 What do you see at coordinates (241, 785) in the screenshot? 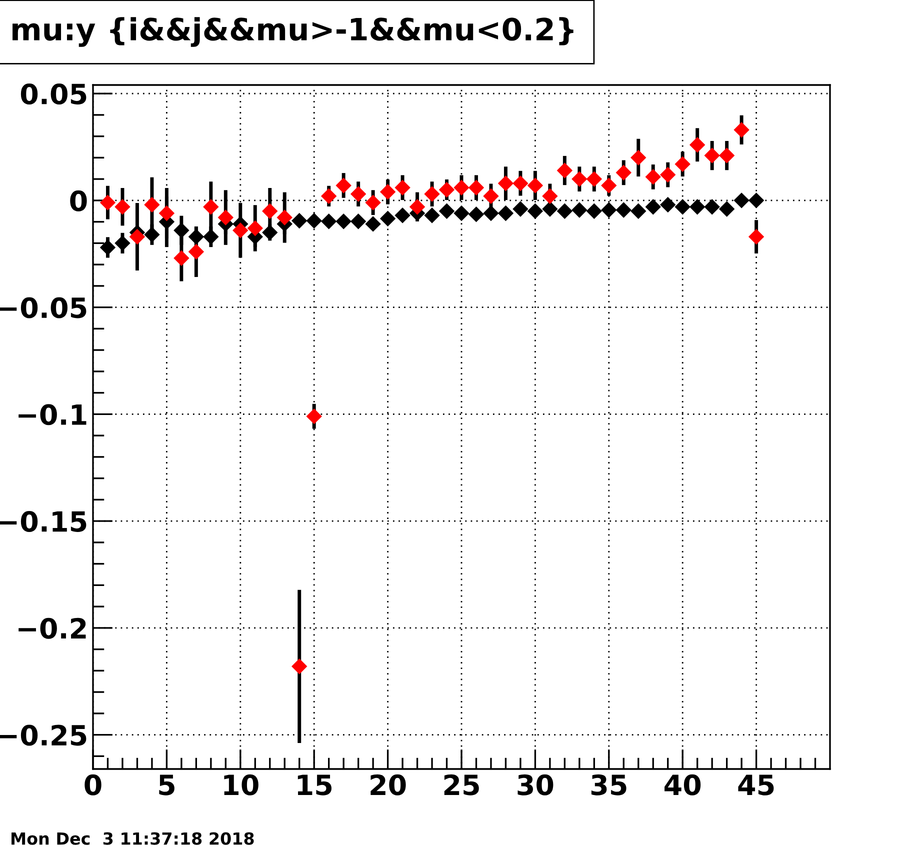
I see `x-tick-label: 10` at bounding box center [241, 785].